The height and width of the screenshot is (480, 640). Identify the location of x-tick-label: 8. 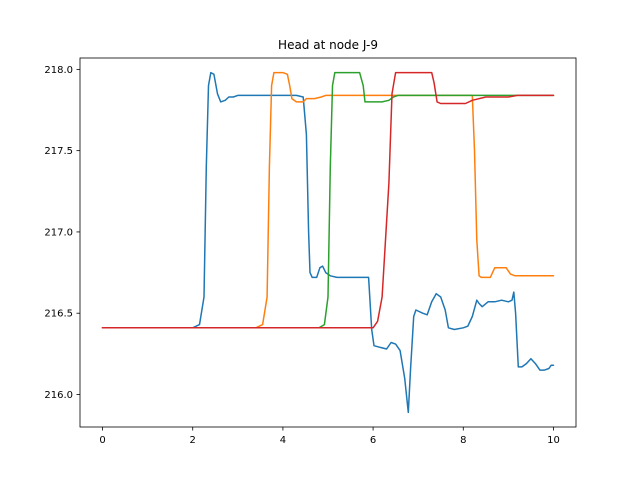
(463, 440).